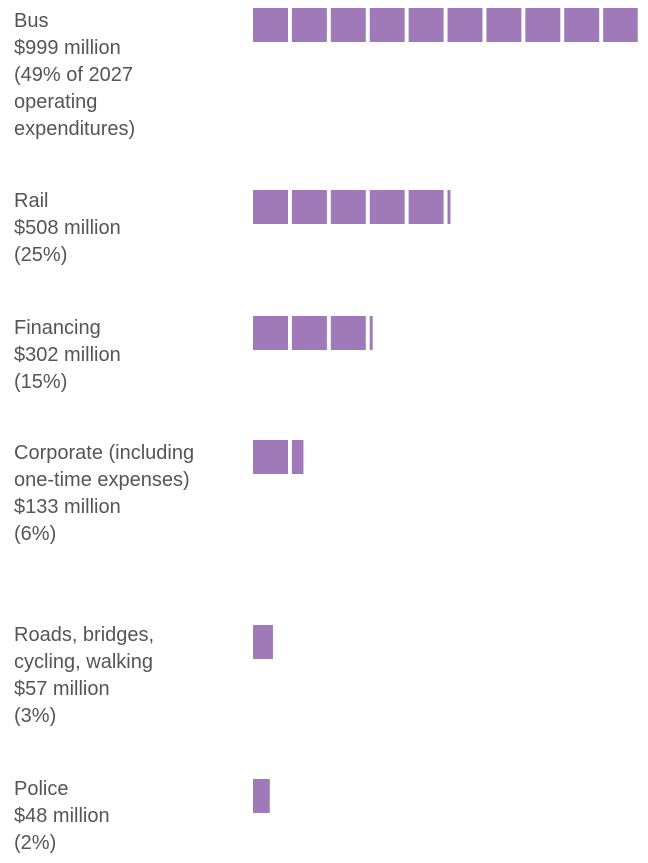 Image resolution: width=648 pixels, height=863 pixels. What do you see at coordinates (67, 48) in the screenshot?
I see `value-label: $999 million` at bounding box center [67, 48].